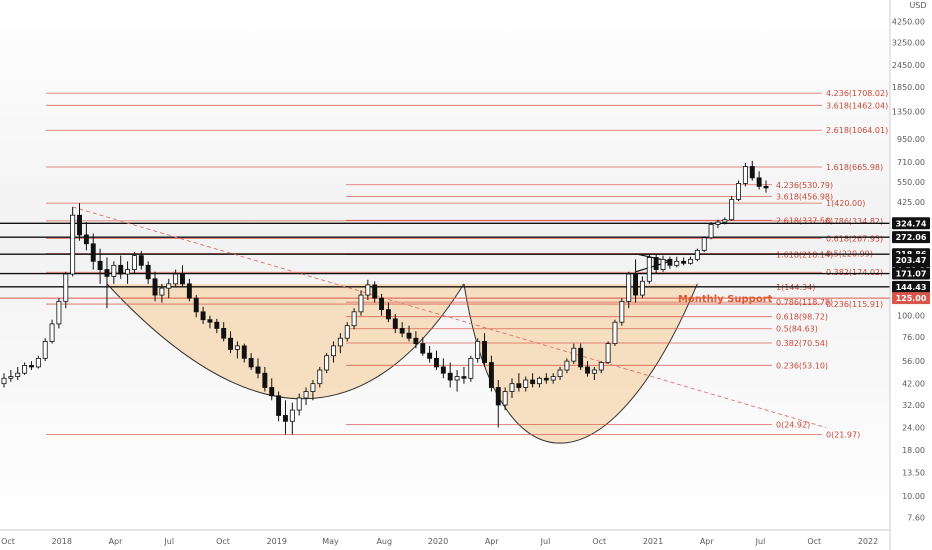 Image resolution: width=932 pixels, height=550 pixels. What do you see at coordinates (802, 343) in the screenshot?
I see `fib-level-label: 0.382(70.54)` at bounding box center [802, 343].